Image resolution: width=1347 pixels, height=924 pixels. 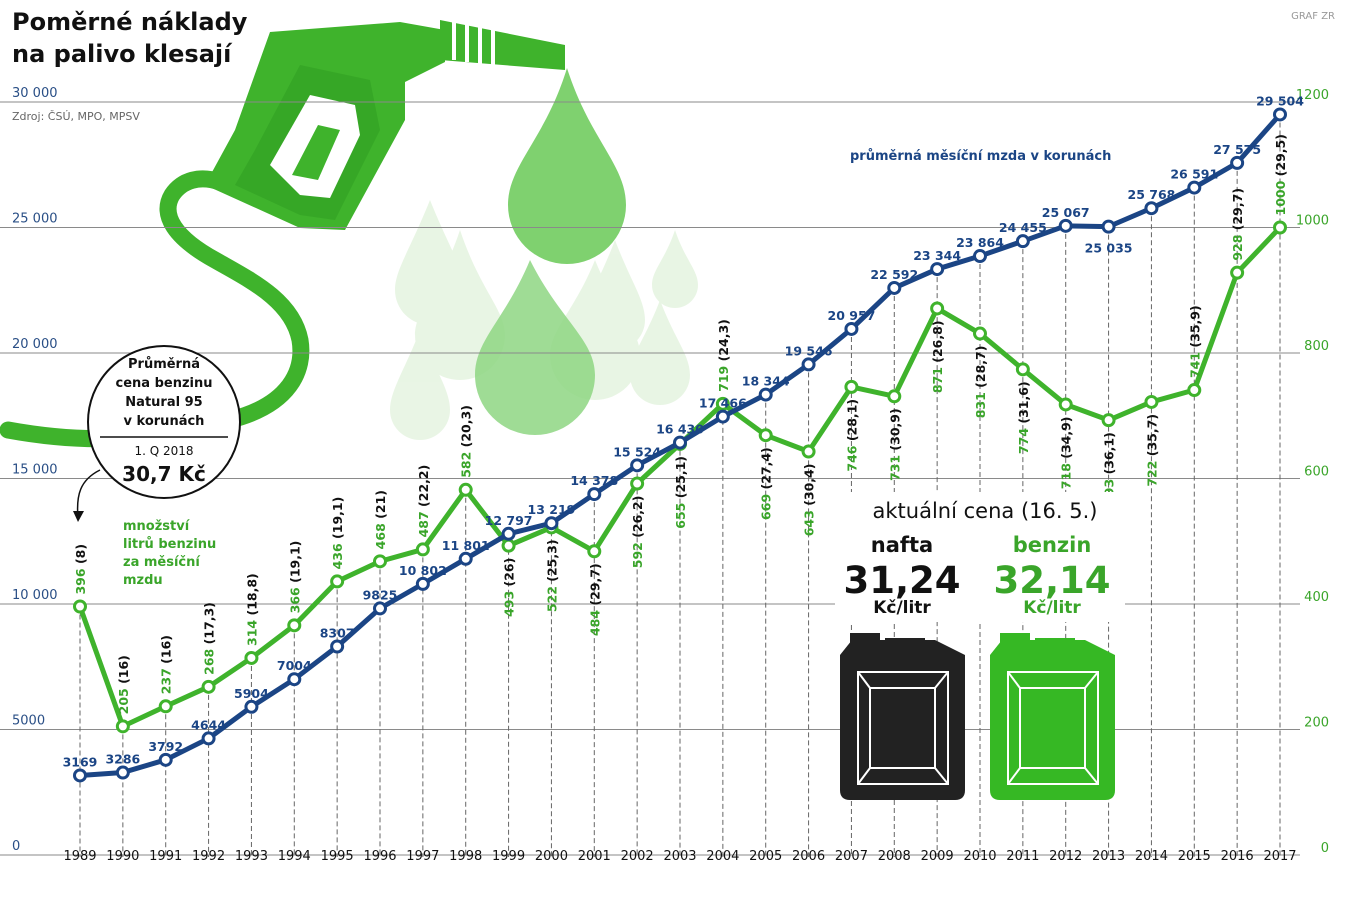 I want to click on y-left-tick-label: 10 000, so click(x=35, y=595).